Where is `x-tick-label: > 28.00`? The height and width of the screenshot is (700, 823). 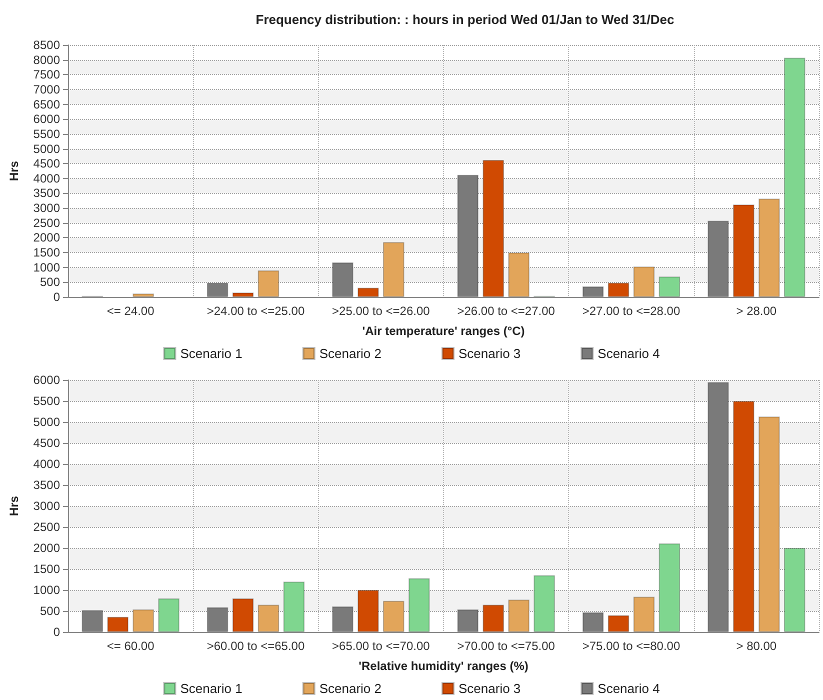 x-tick-label: > 28.00 is located at coordinates (756, 311).